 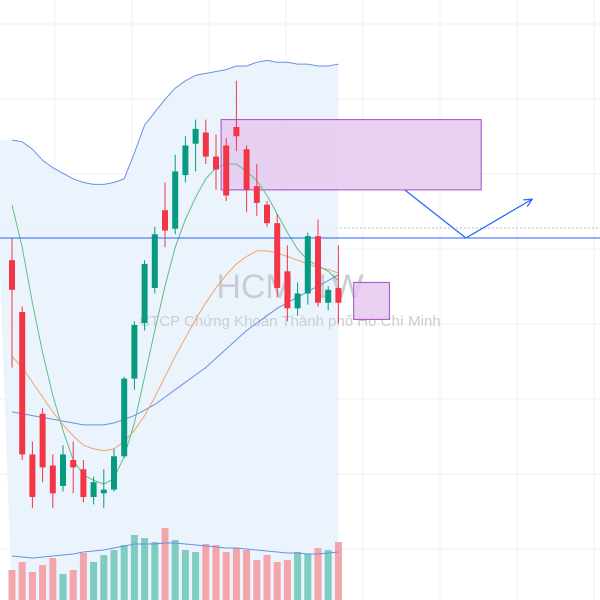 What do you see at coordinates (351, 219) in the screenshot?
I see `rectangle-zones` at bounding box center [351, 219].